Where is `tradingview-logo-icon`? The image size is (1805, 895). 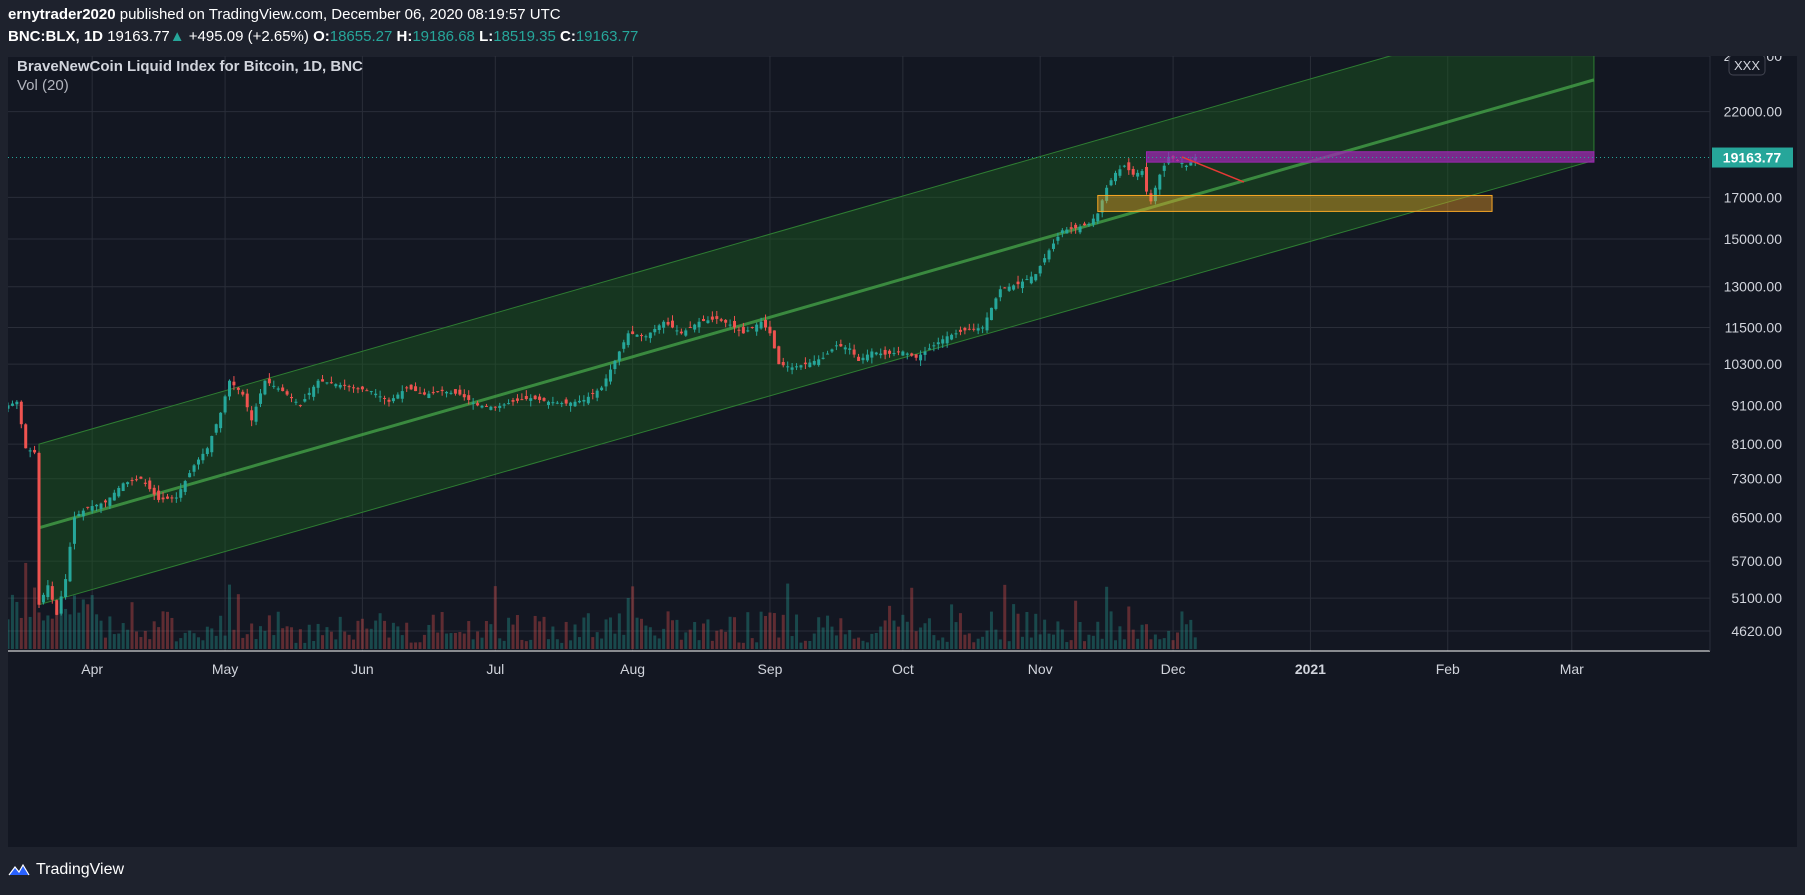
tradingview-logo-icon is located at coordinates (19, 869).